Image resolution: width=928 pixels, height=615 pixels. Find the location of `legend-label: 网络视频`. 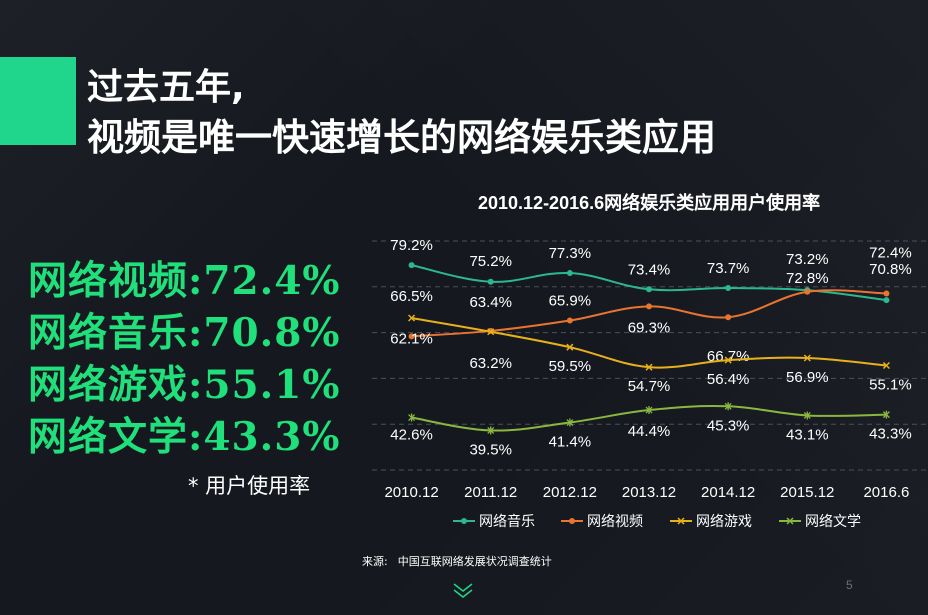

legend-label: 网络视频 is located at coordinates (615, 521).